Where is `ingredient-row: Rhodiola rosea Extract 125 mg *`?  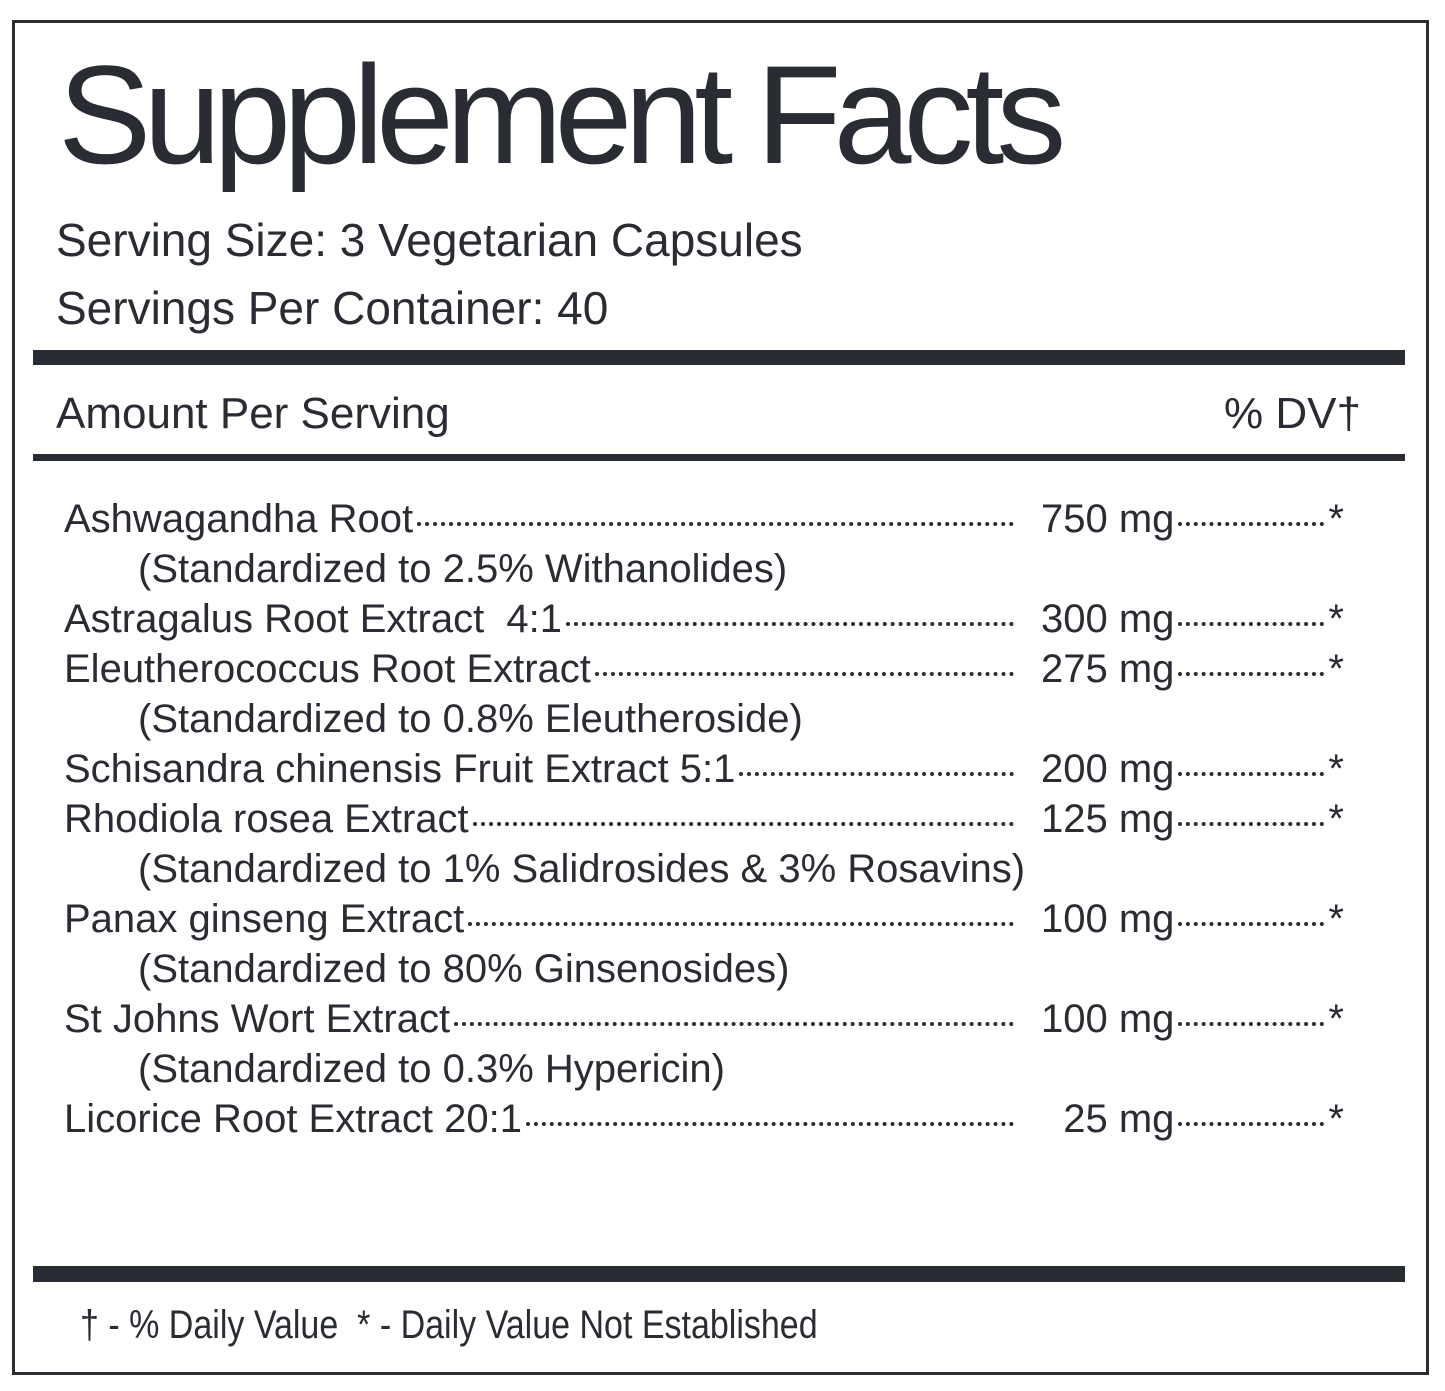 ingredient-row: Rhodiola rosea Extract 125 mg * is located at coordinates (704, 819).